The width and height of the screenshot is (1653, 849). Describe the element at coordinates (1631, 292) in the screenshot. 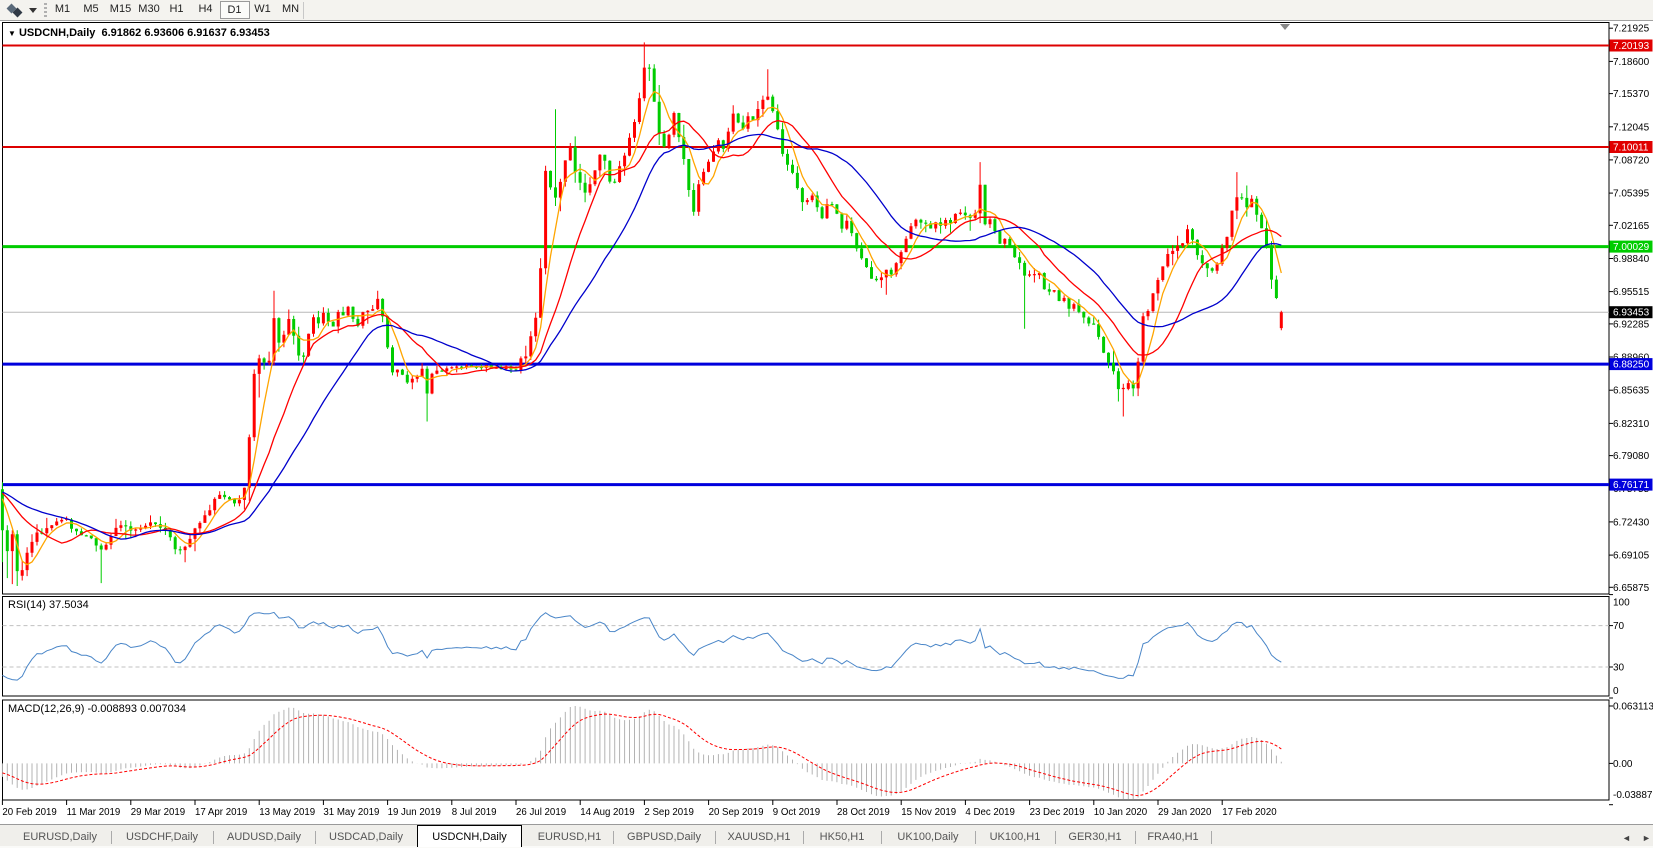

I see `svg-text: 6.95515` at that location.